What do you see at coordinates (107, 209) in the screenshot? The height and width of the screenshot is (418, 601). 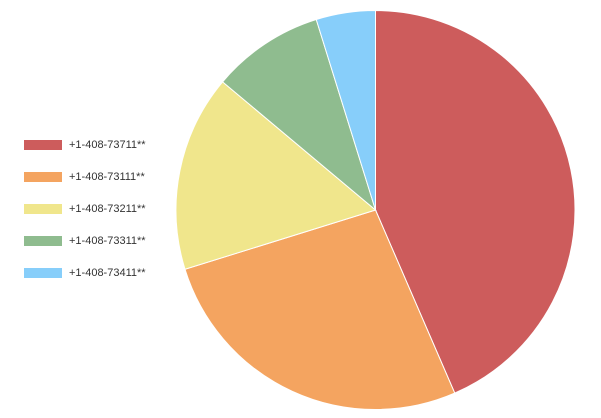 I see `legend-label: +1-408-73211**` at bounding box center [107, 209].